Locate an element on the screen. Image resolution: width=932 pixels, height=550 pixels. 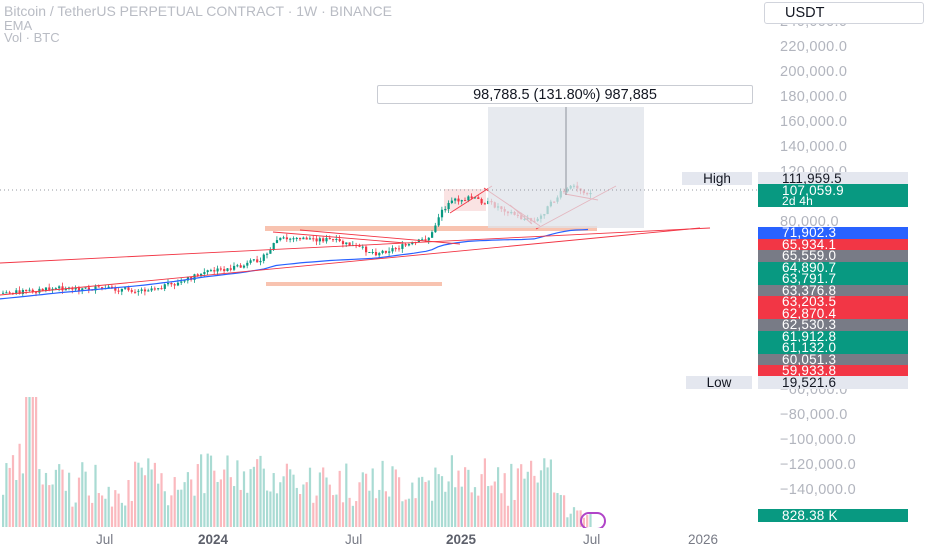
price-tick-label: −140,000.0 is located at coordinates (818, 490).